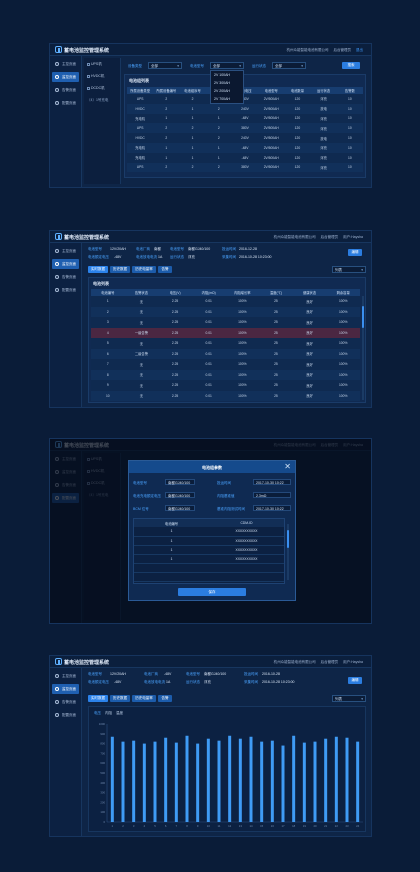 The image size is (420, 872). What do you see at coordinates (288, 552) in the screenshot?
I see `modal-scrollbar` at bounding box center [288, 552].